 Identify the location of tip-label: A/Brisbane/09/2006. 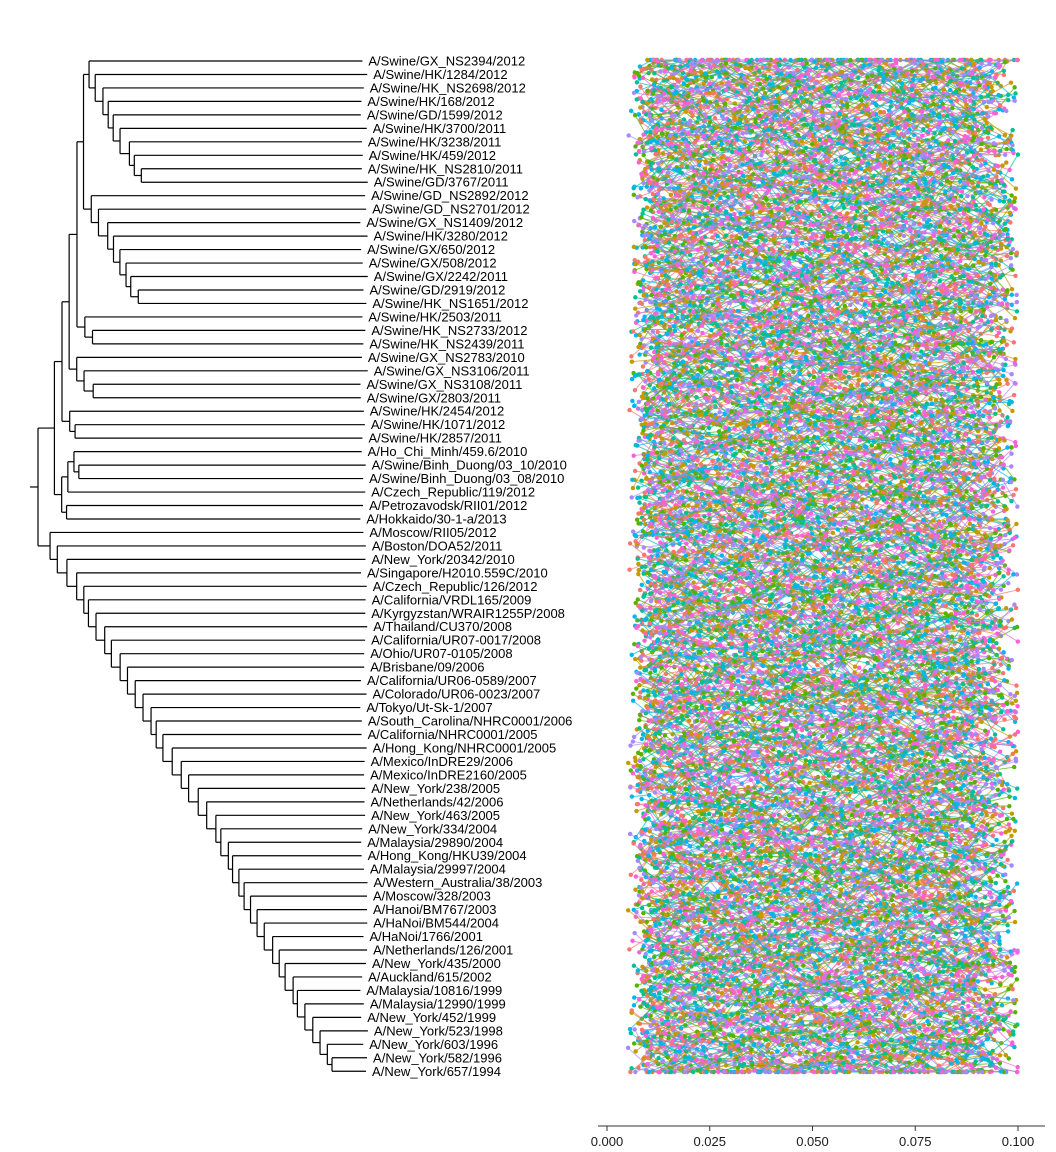
(427, 667).